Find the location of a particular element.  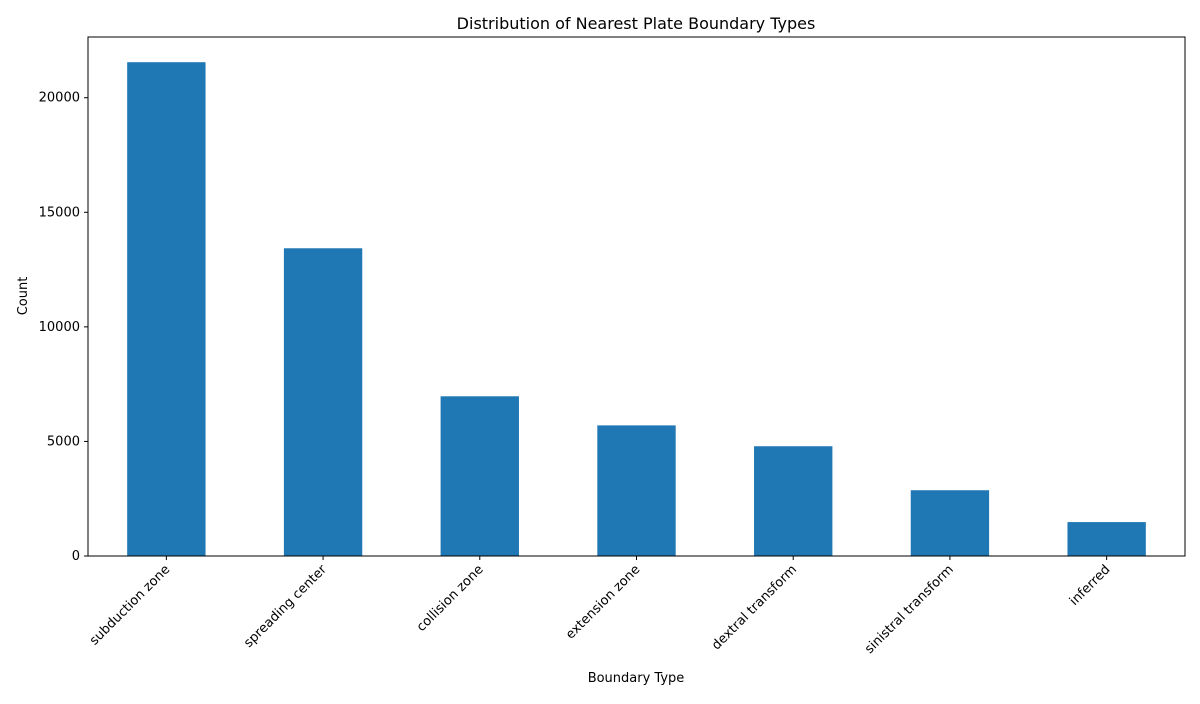

y-tick-label: 15000 is located at coordinates (59, 212).